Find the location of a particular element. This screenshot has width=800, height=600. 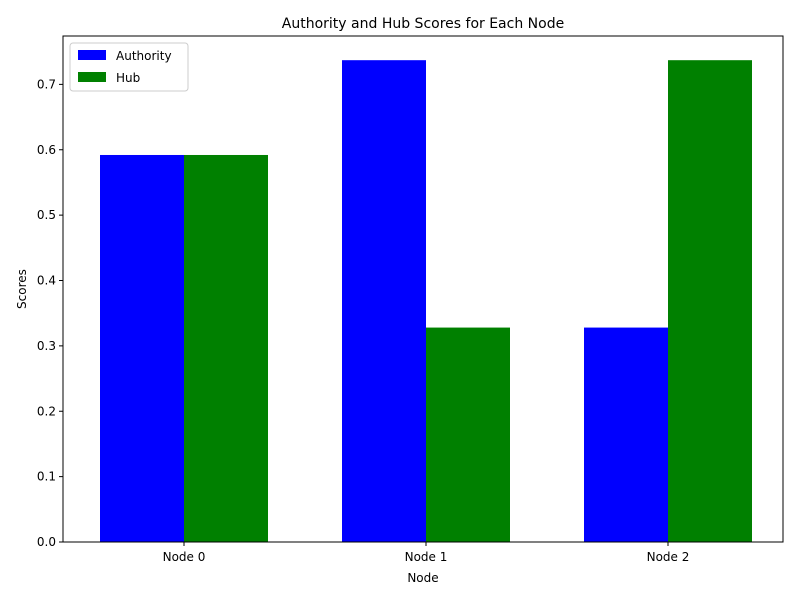

y-tick-label: 0.7 is located at coordinates (46, 84).